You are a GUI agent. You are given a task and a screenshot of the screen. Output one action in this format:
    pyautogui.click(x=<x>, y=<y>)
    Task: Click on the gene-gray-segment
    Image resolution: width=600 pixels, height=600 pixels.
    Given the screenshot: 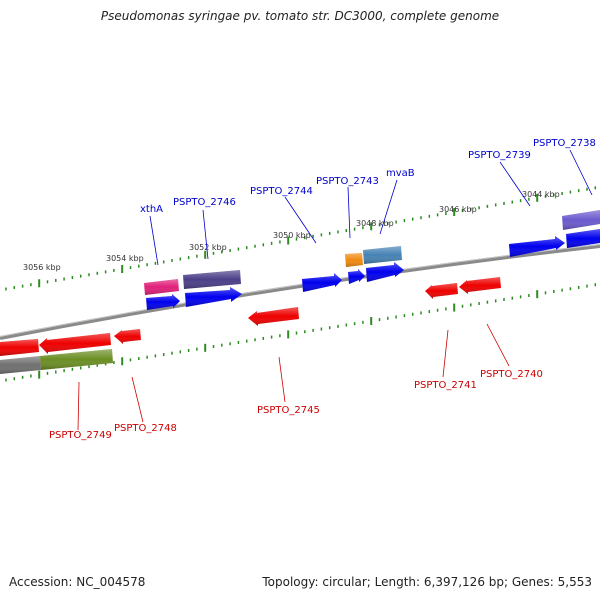 What is the action you would take?
    pyautogui.click(x=20, y=365)
    